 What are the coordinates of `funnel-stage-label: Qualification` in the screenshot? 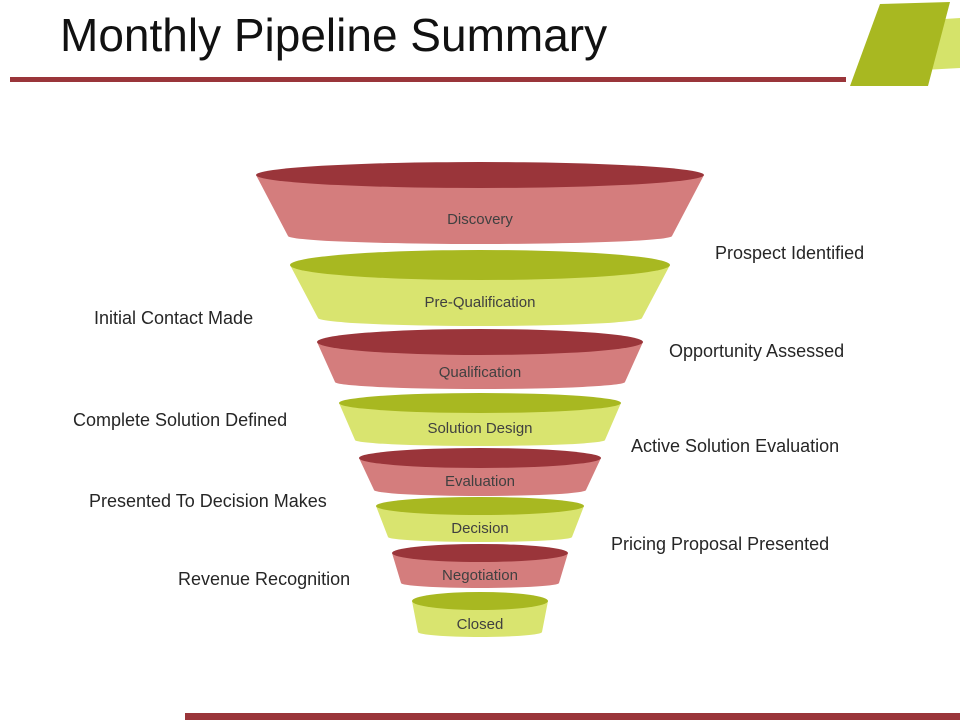 It's located at (480, 372).